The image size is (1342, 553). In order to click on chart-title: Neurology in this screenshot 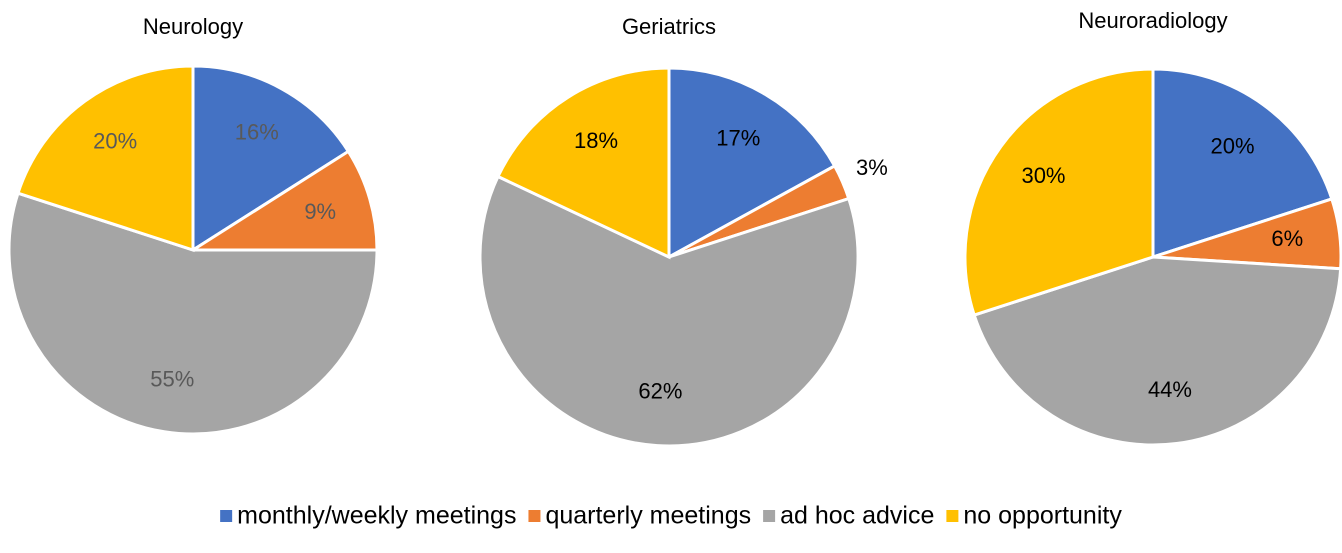, I will do `click(193, 26)`.